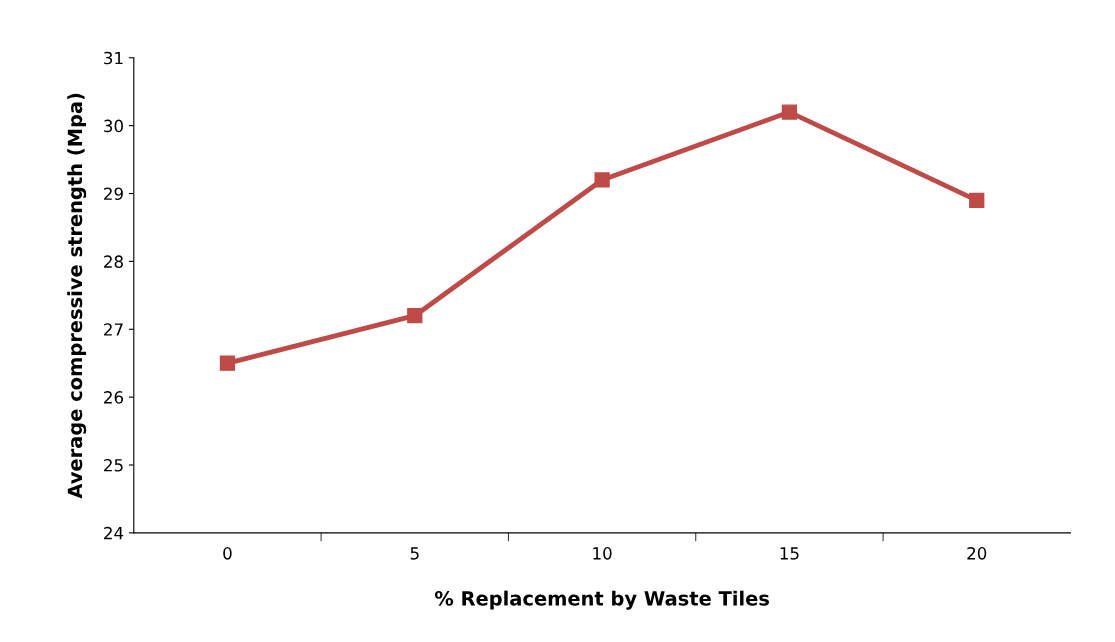  What do you see at coordinates (114, 533) in the screenshot?
I see `y-tick-label: 24` at bounding box center [114, 533].